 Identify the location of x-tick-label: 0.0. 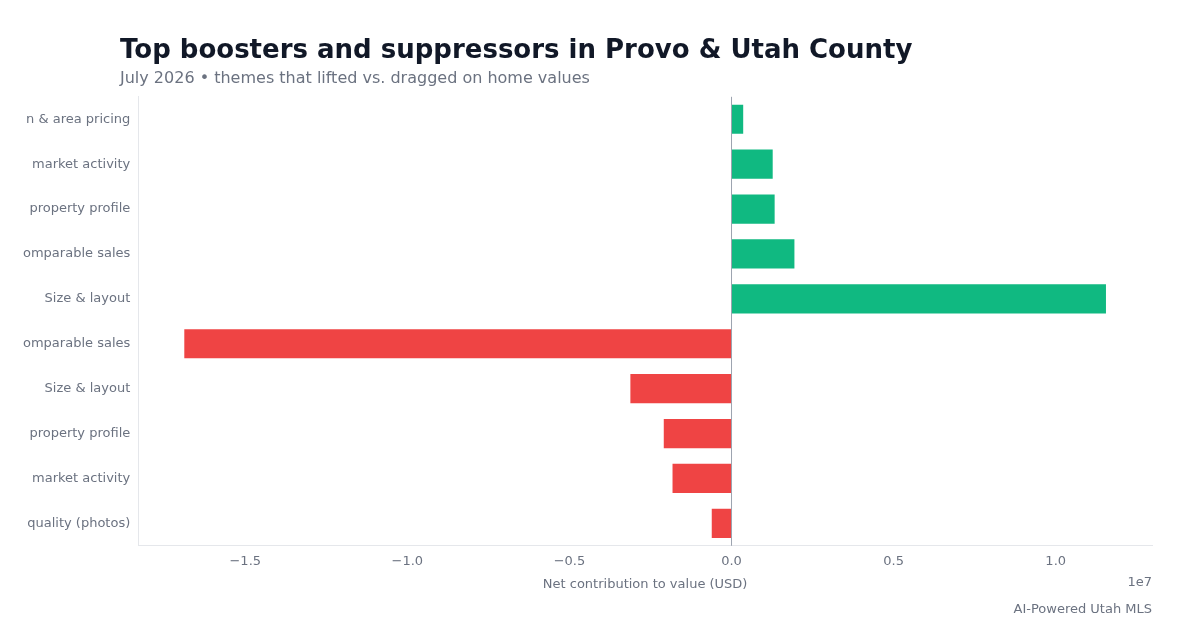
(731, 560).